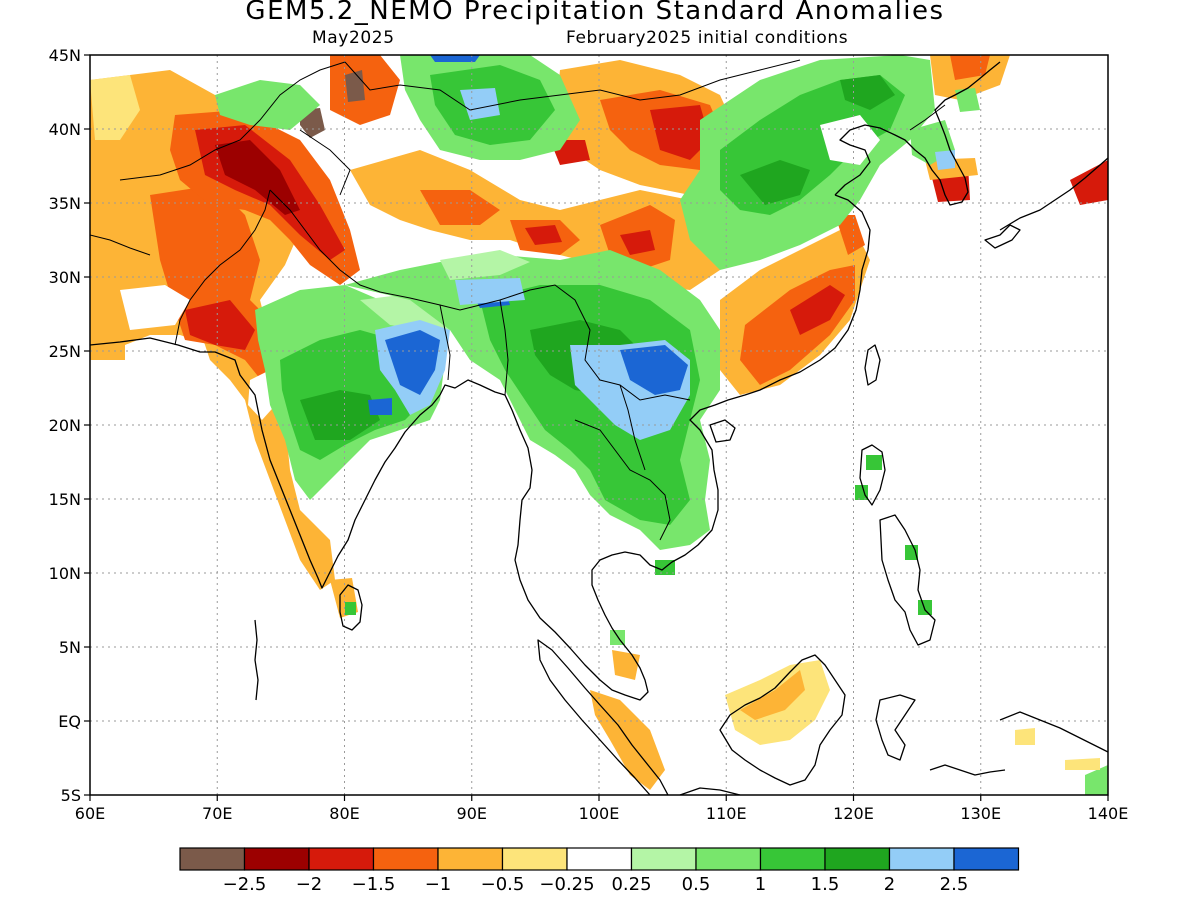 The width and height of the screenshot is (1200, 900). I want to click on colorbar-label: 0.5, so click(696, 884).